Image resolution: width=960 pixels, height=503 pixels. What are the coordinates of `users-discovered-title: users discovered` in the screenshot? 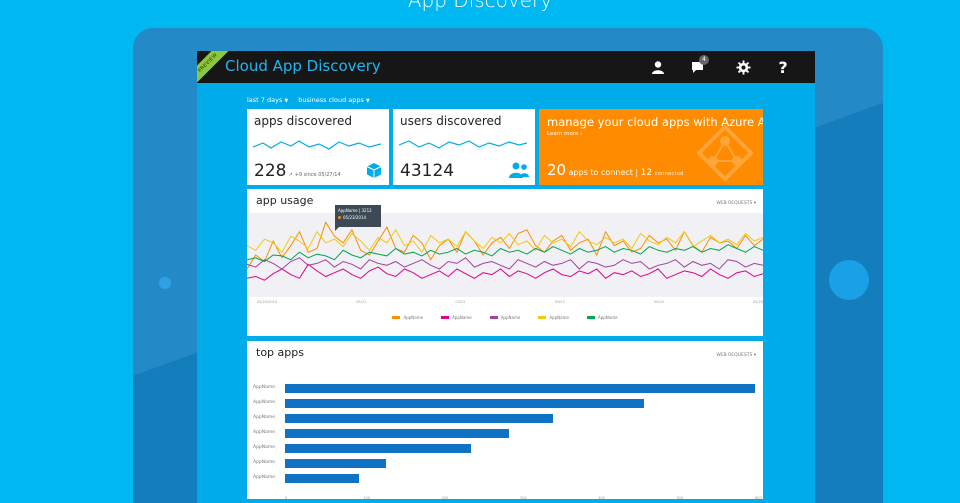 It's located at (451, 121).